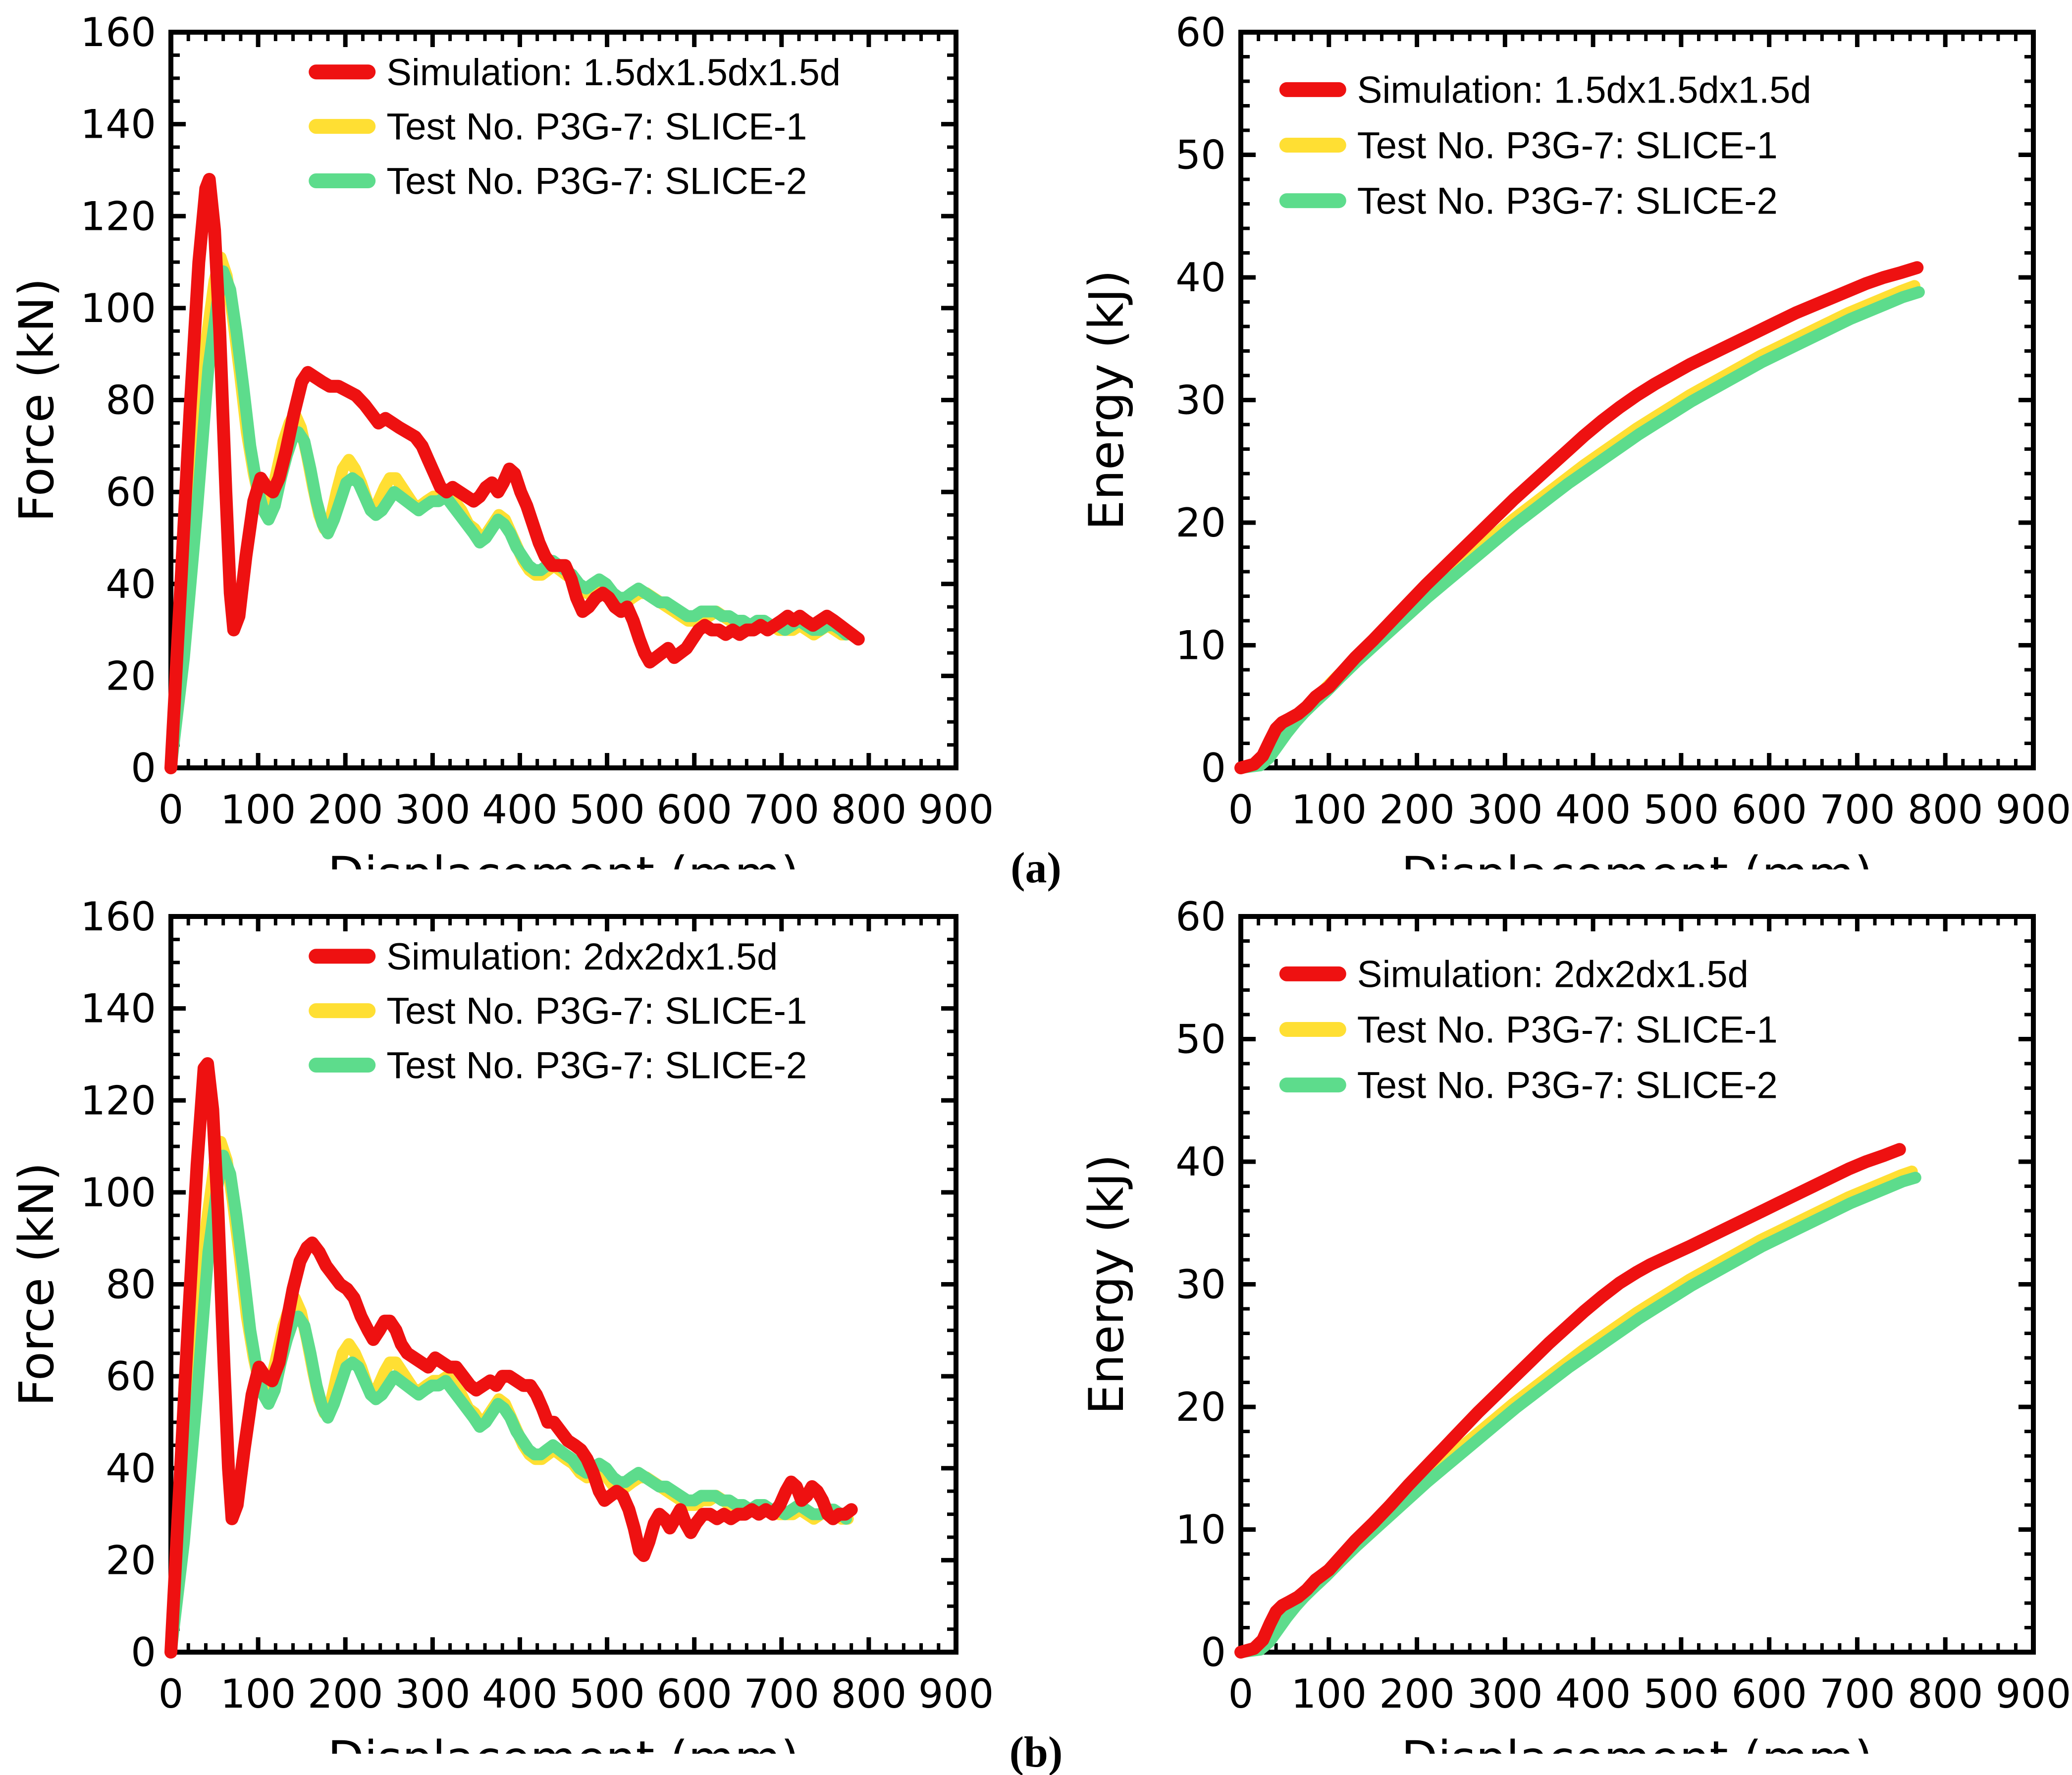 This screenshot has width=2072, height=1775. I want to click on y-tick-label: 160, so click(118, 917).